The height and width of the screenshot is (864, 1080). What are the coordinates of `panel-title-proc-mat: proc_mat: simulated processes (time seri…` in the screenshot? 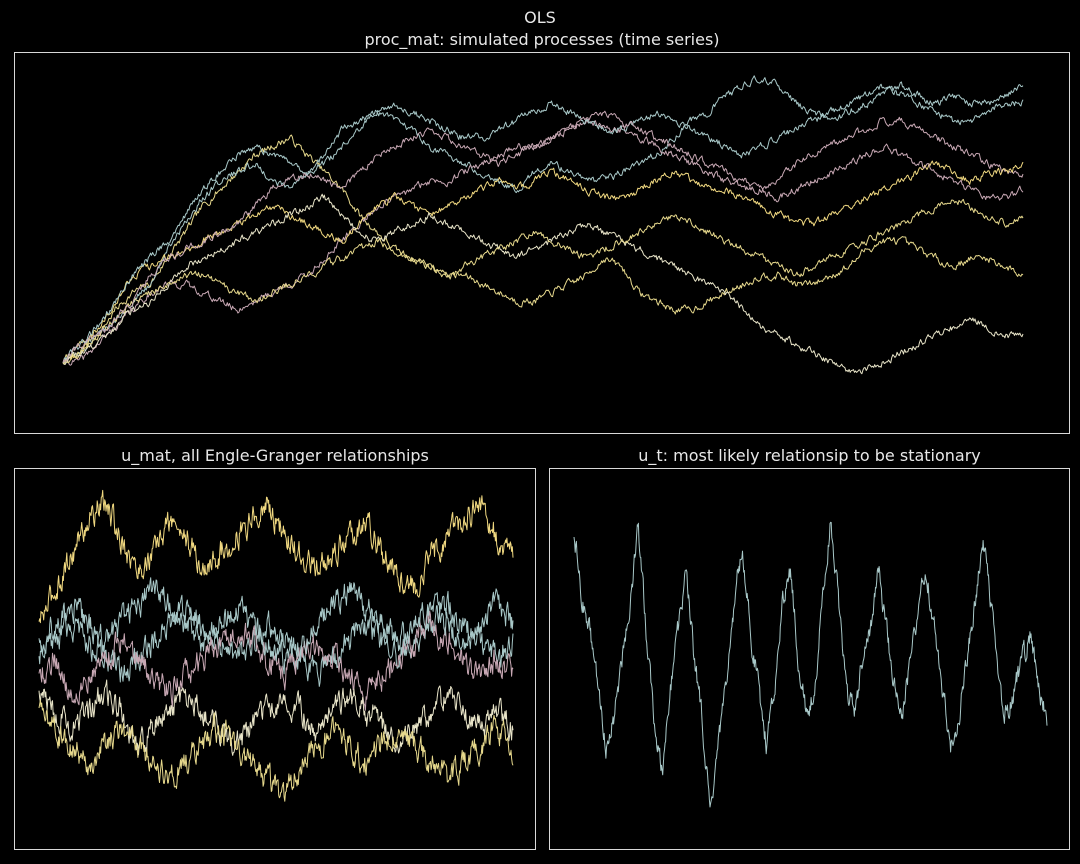 It's located at (542, 39).